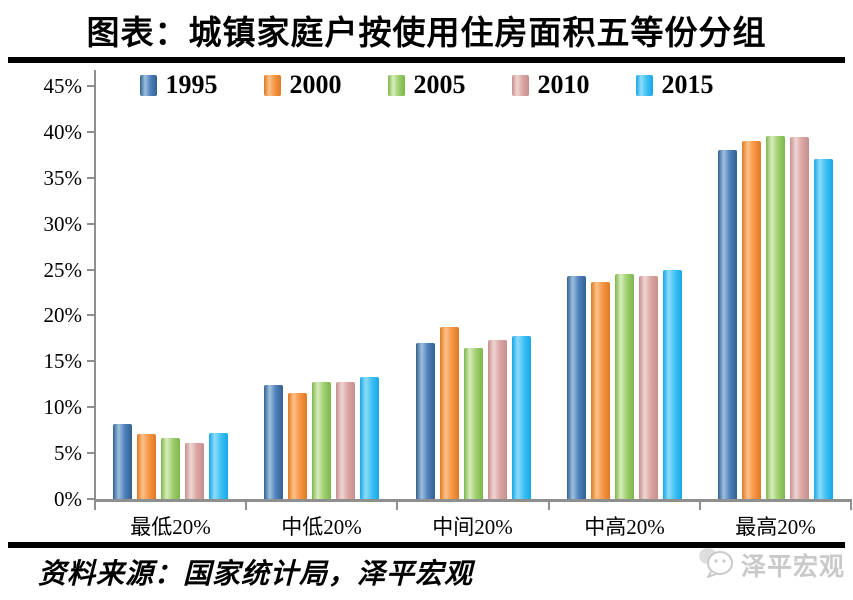 The height and width of the screenshot is (600, 853). I want to click on bar-2005-最高20%, so click(775, 317).